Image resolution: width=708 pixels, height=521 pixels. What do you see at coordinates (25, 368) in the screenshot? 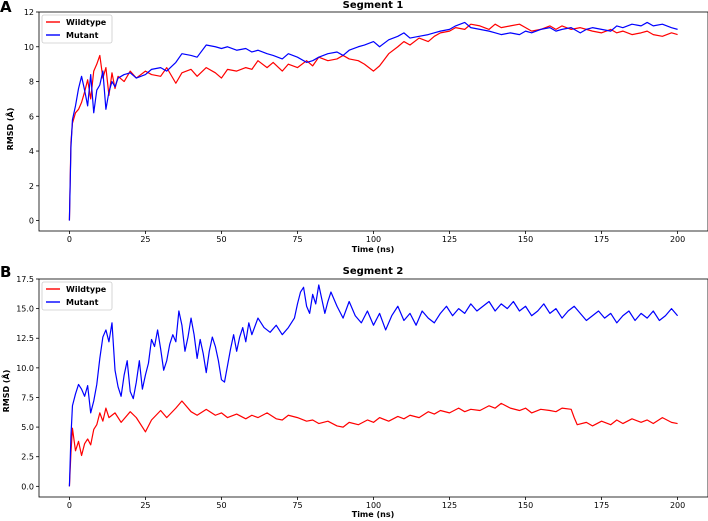
I see `y-tick-label: 10.0` at bounding box center [25, 368].